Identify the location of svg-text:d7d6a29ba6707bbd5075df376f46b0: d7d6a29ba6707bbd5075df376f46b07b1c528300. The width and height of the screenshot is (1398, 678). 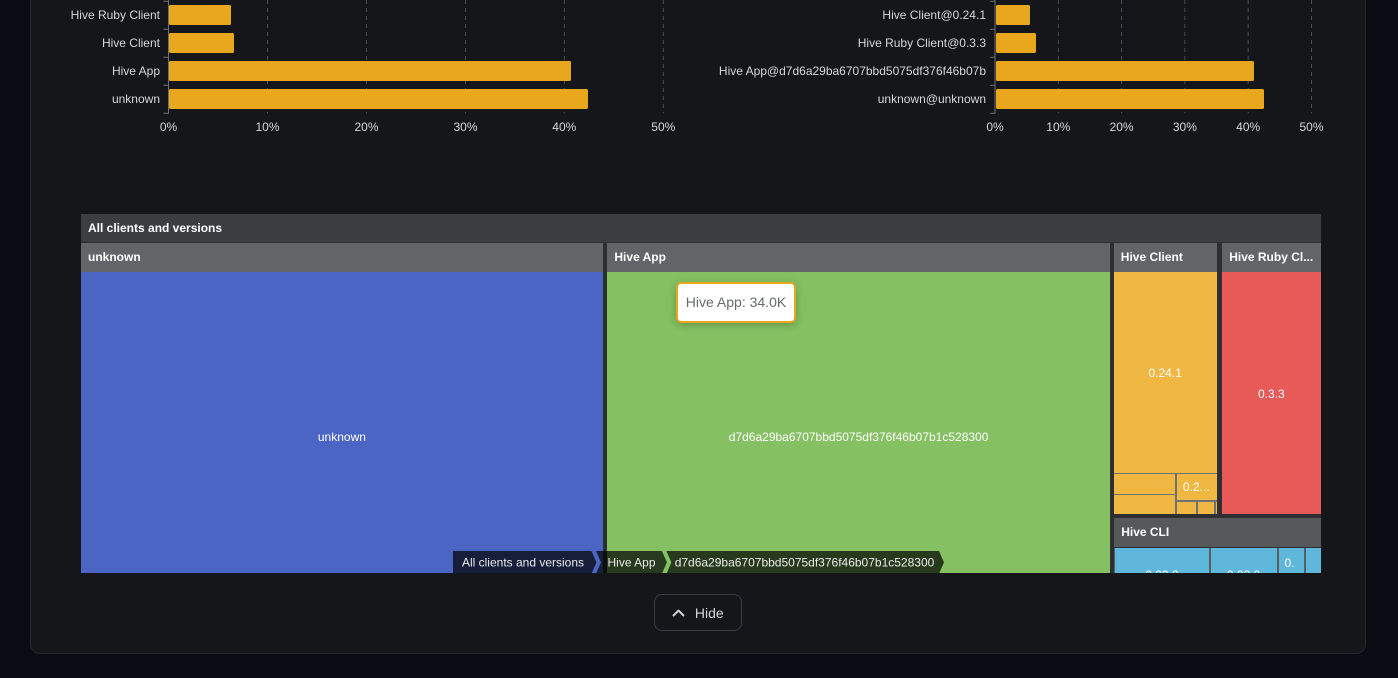
(805, 562).